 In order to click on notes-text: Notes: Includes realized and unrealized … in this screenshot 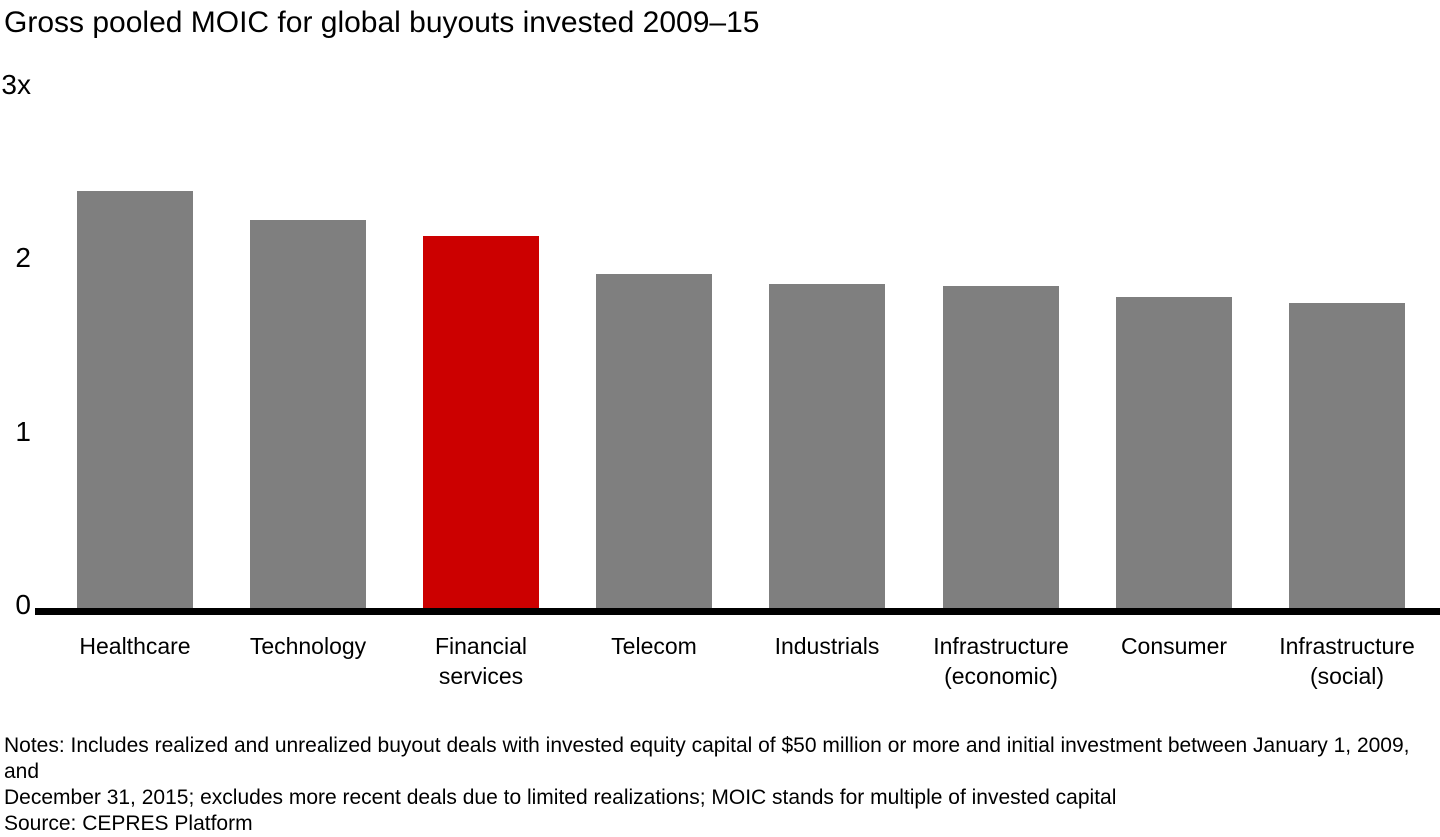, I will do `click(707, 771)`.